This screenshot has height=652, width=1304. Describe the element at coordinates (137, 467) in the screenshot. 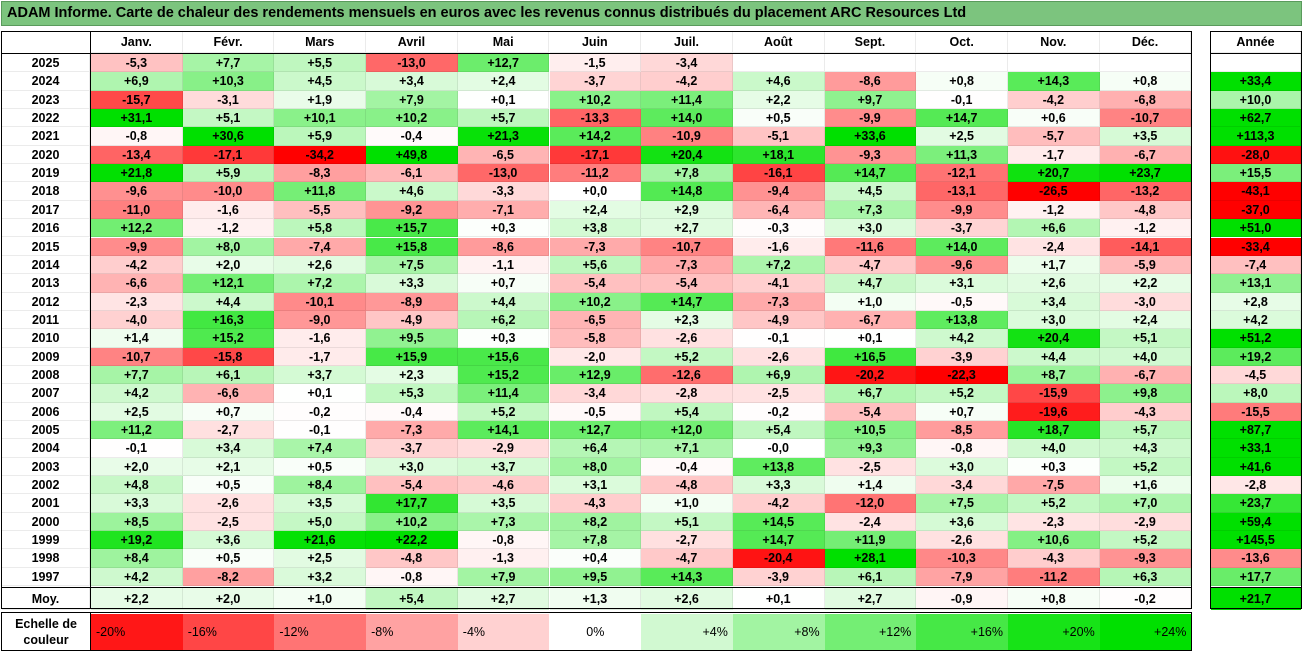

I see `heatmap-cell: +2,0` at that location.